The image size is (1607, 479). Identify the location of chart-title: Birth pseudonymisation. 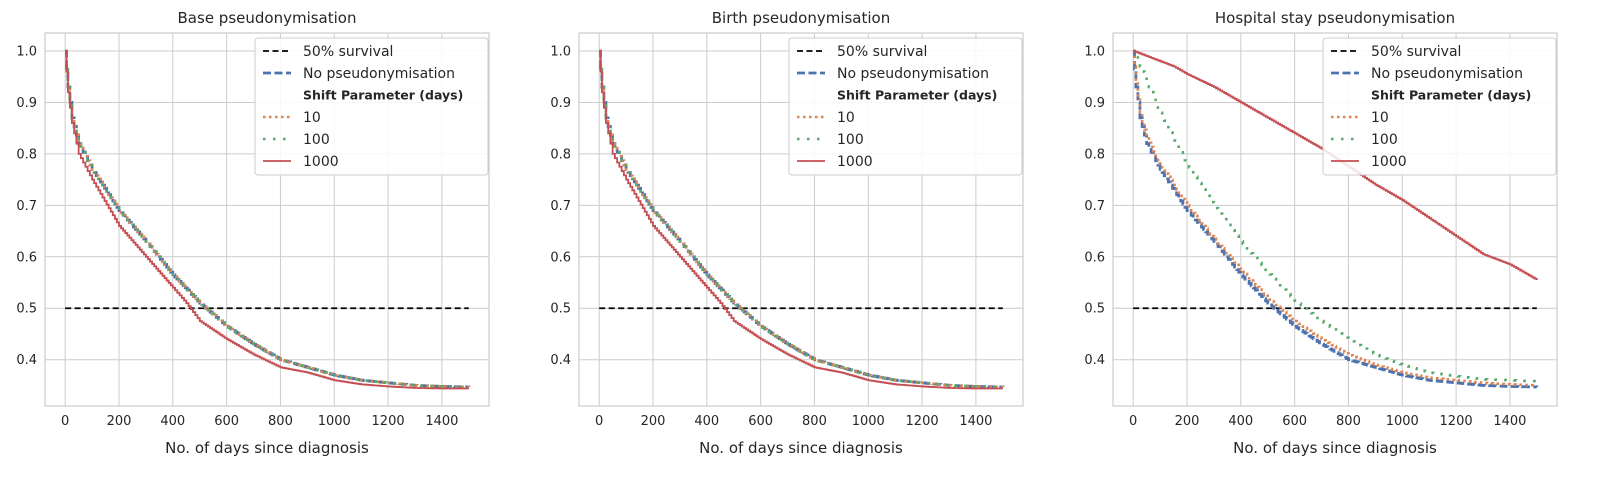
(801, 18).